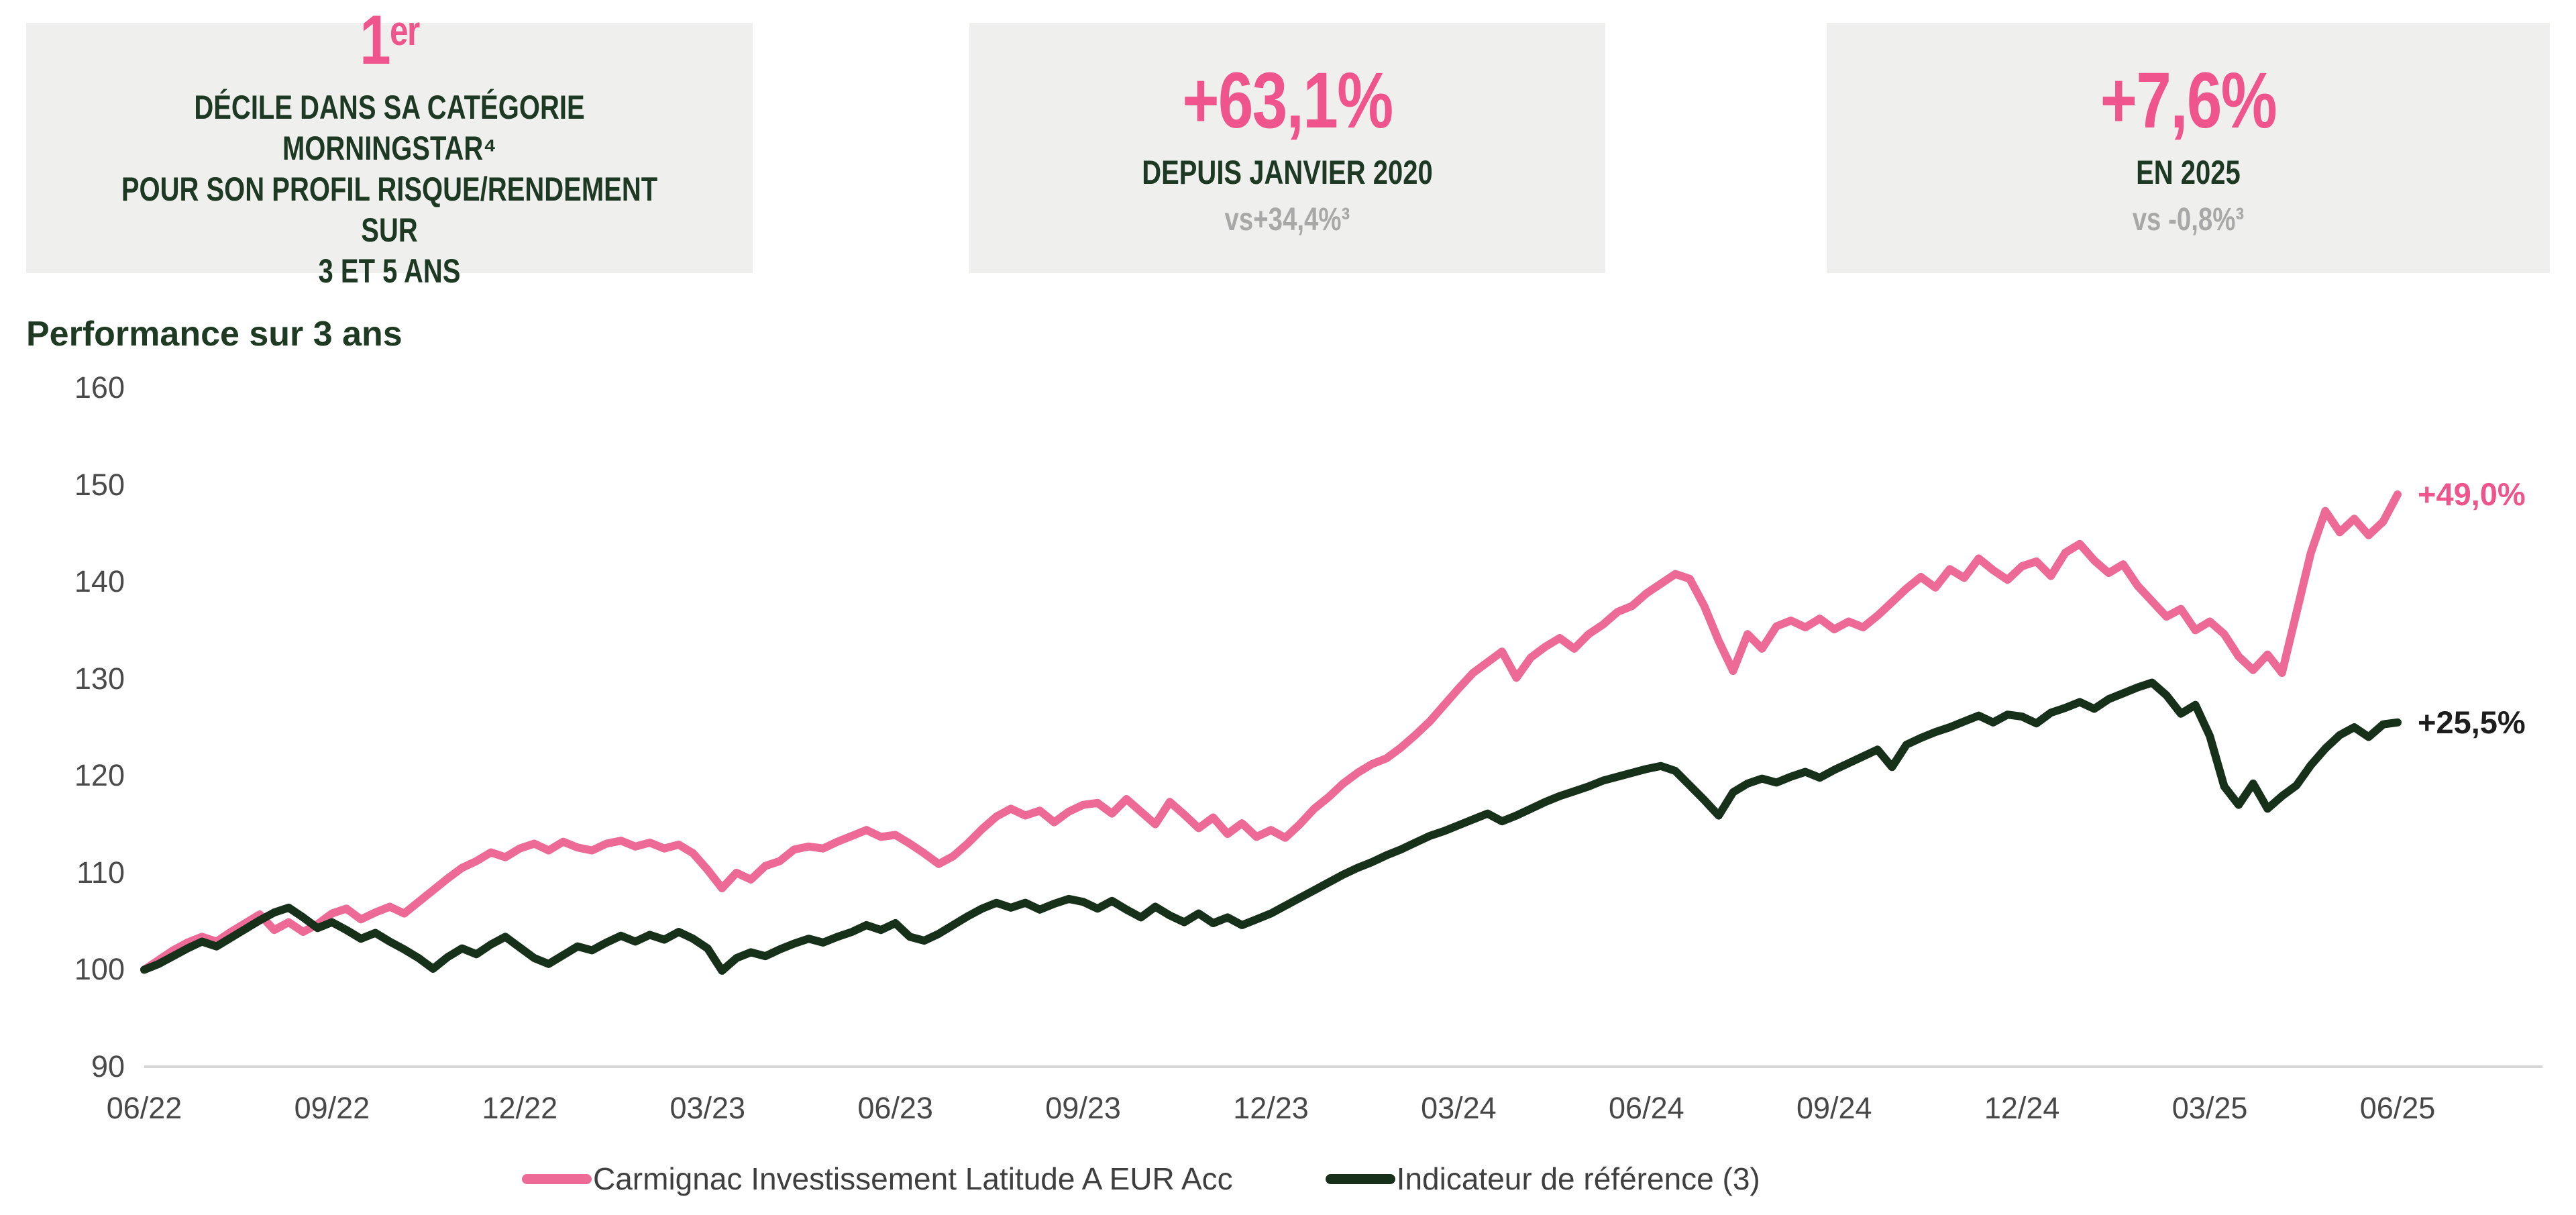 This screenshot has height=1215, width=2576. I want to click on y-tick-label: 90, so click(108, 1066).